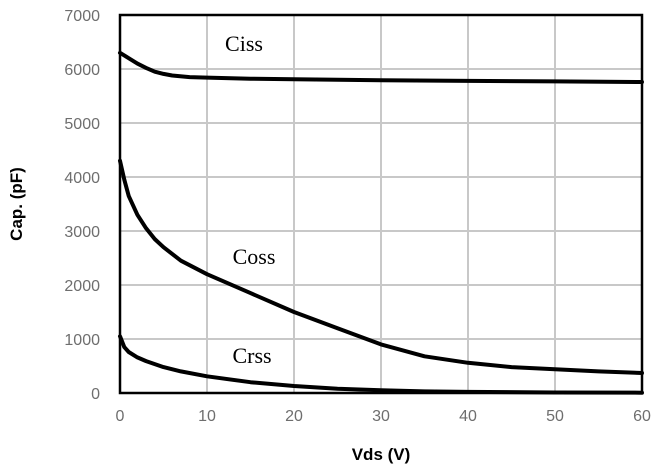  Describe the element at coordinates (250, 199) in the screenshot. I see `label-layer: Ciss Coss Crss` at that location.